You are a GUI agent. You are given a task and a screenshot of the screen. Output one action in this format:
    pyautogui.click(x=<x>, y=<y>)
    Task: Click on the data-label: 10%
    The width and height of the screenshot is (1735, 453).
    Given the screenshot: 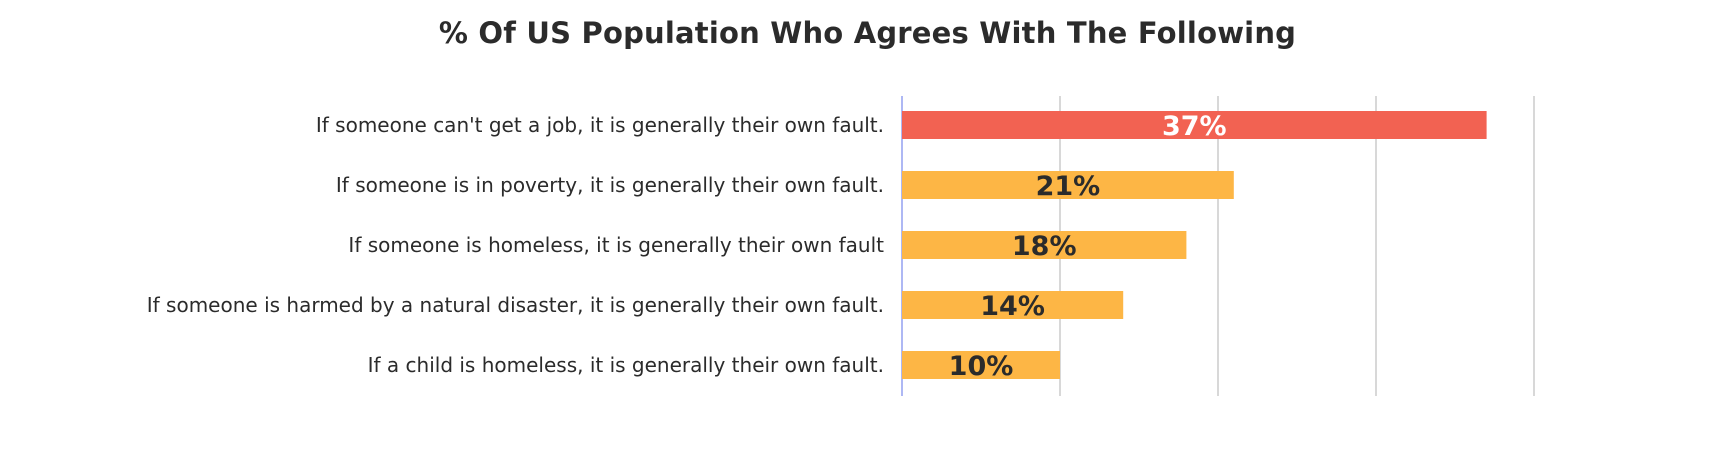 What is the action you would take?
    pyautogui.click(x=981, y=366)
    